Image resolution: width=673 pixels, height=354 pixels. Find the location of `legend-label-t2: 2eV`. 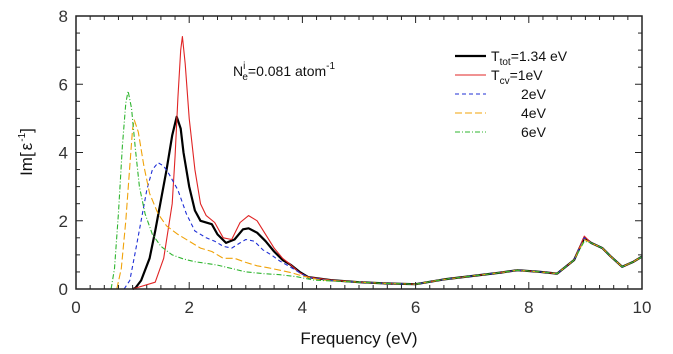

legend-label-t2: 2eV is located at coordinates (534, 94).